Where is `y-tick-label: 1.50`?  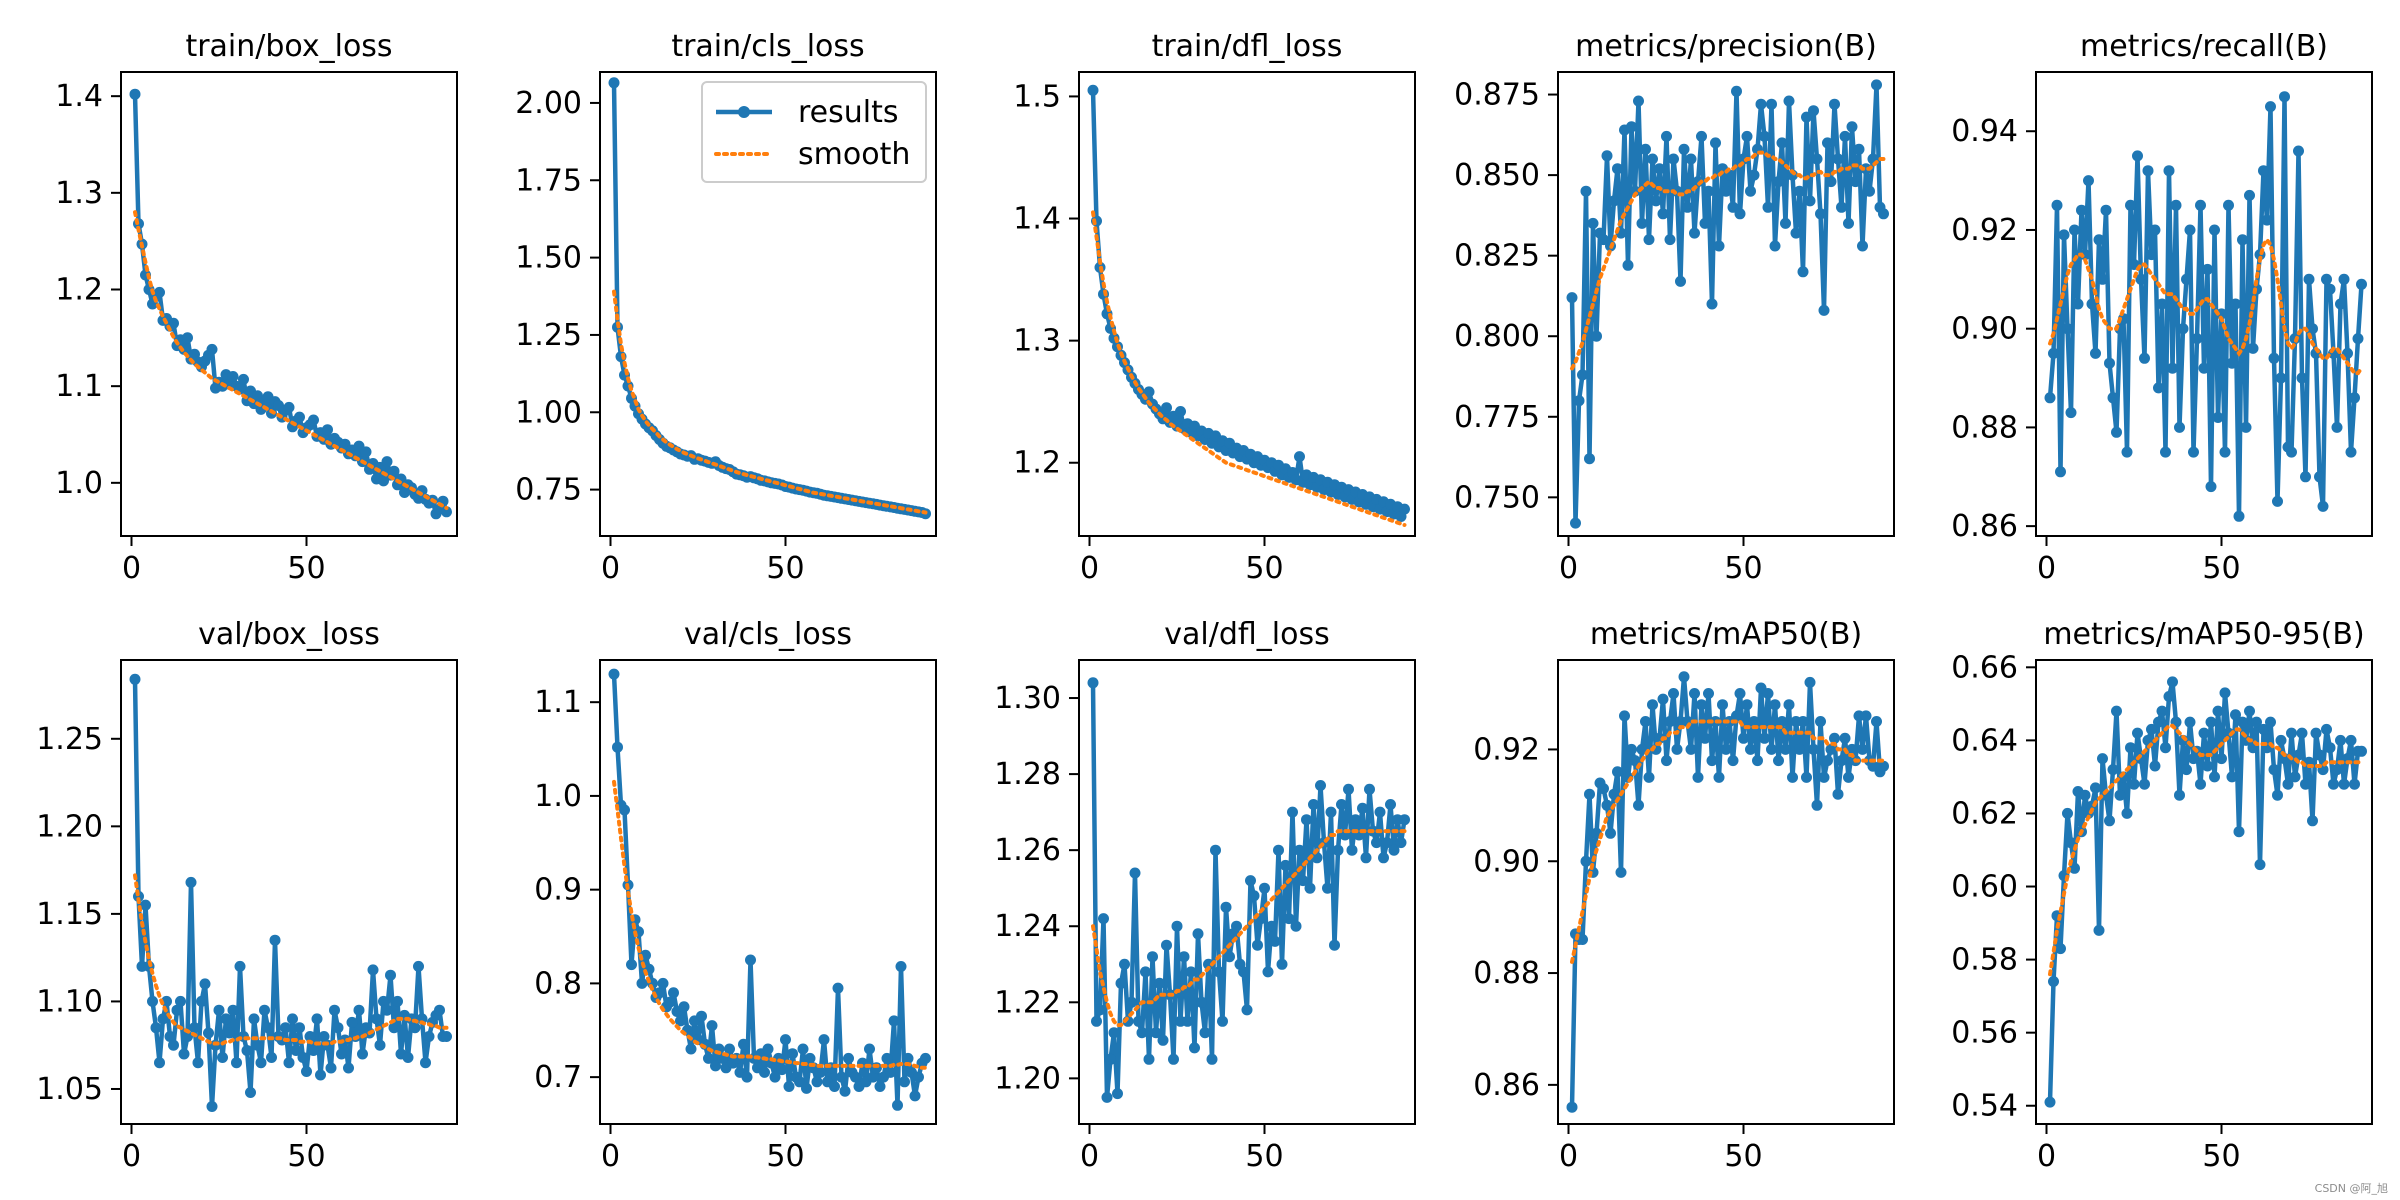 y-tick-label: 1.50 is located at coordinates (548, 258).